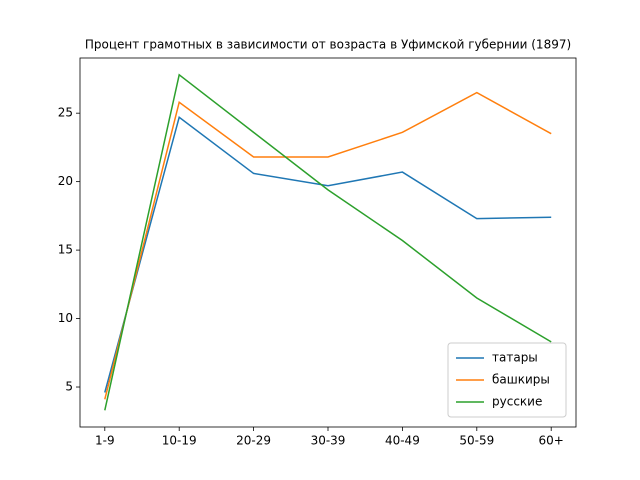  What do you see at coordinates (179, 441) in the screenshot?
I see `x-tick-label: 10-19` at bounding box center [179, 441].